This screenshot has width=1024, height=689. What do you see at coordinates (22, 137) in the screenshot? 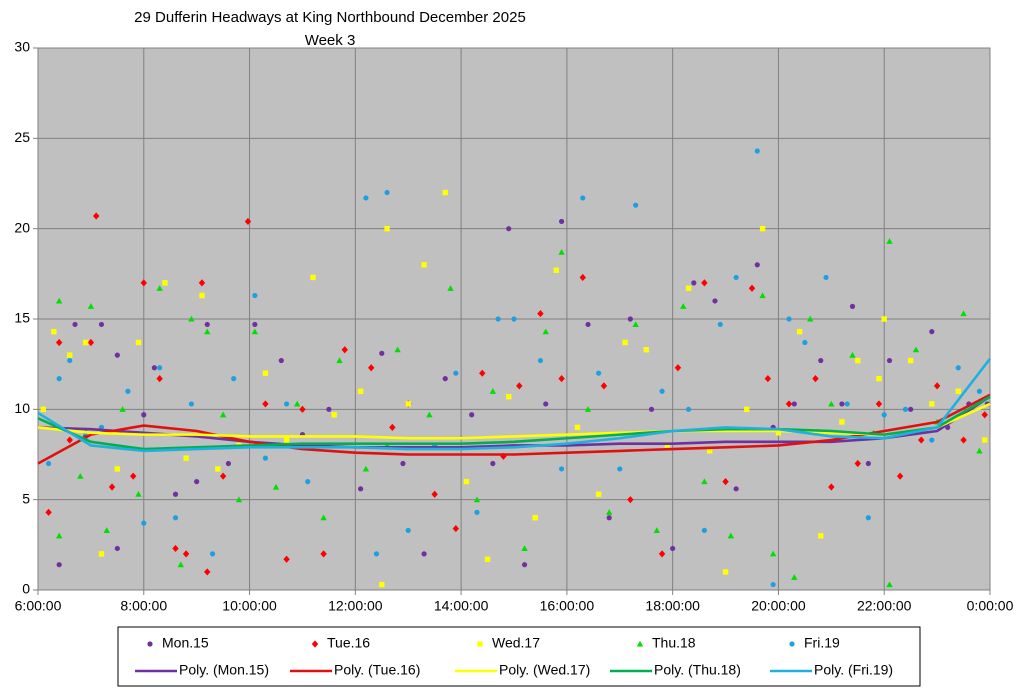
I see `y-tick-label: 25` at bounding box center [22, 137].